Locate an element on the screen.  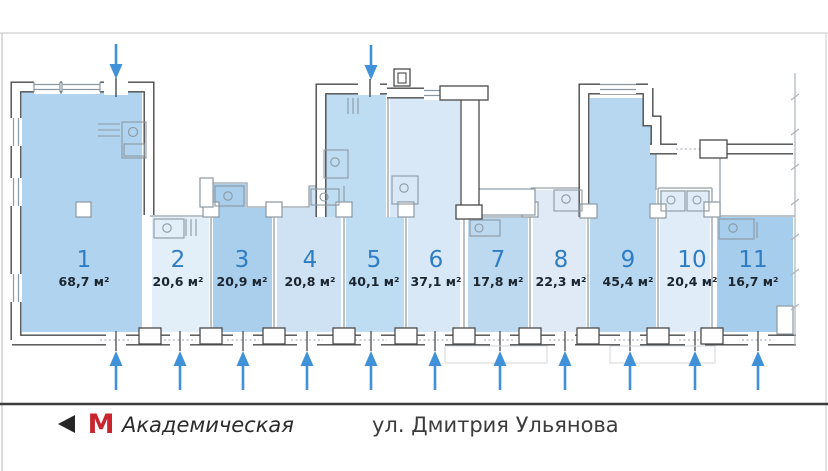
unit-8-number: 8 is located at coordinates (561, 260).